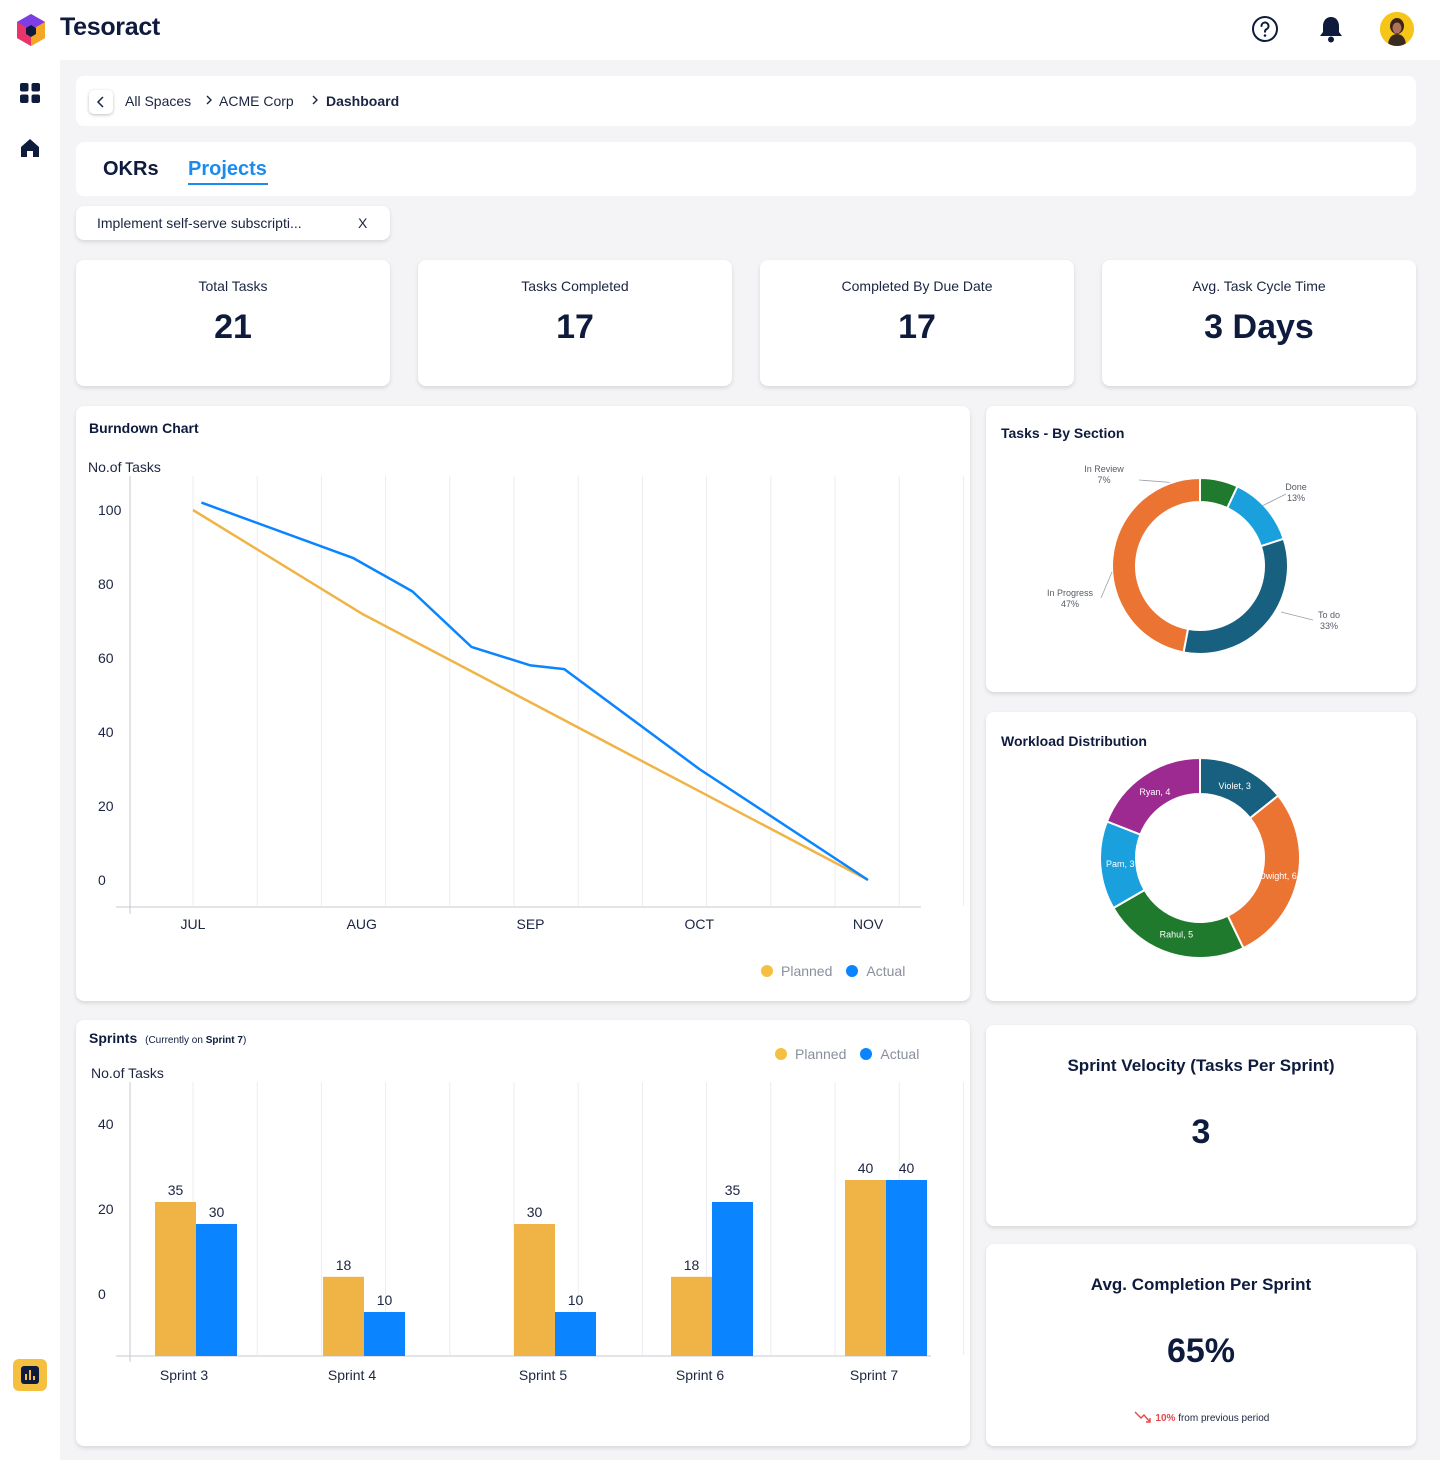 This screenshot has height=1460, width=1440. What do you see at coordinates (131, 169) in the screenshot?
I see `tab-okrs: OKRs` at bounding box center [131, 169].